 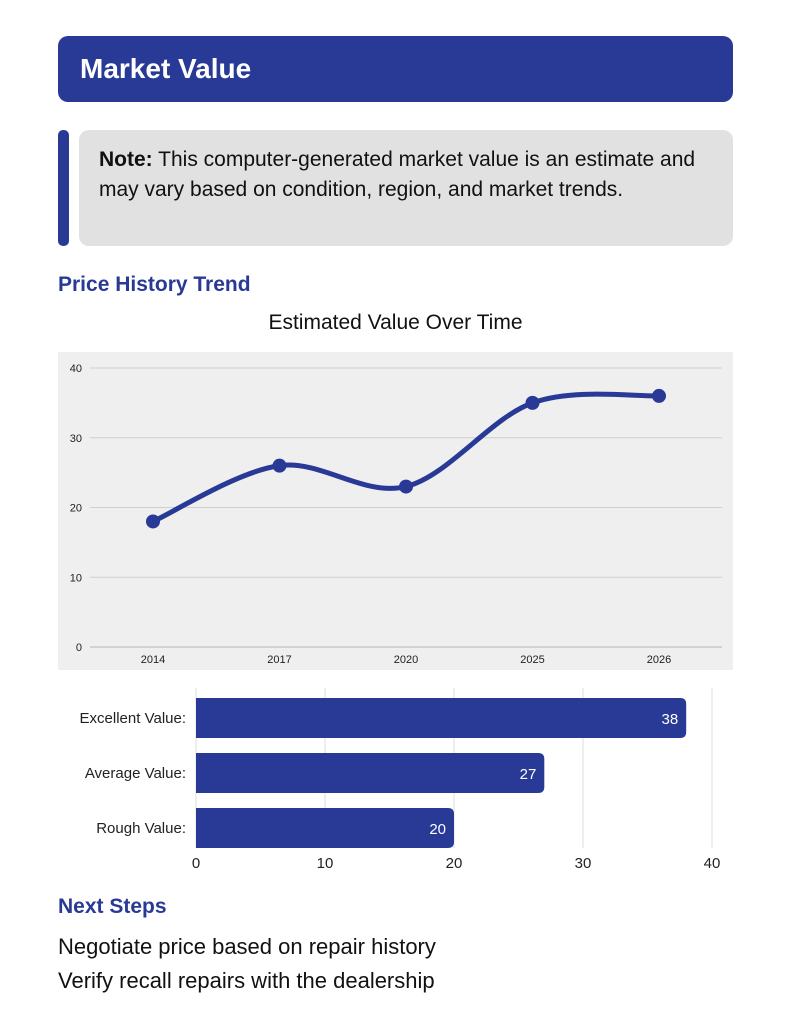 What do you see at coordinates (153, 660) in the screenshot?
I see `x-tick-label: 2014` at bounding box center [153, 660].